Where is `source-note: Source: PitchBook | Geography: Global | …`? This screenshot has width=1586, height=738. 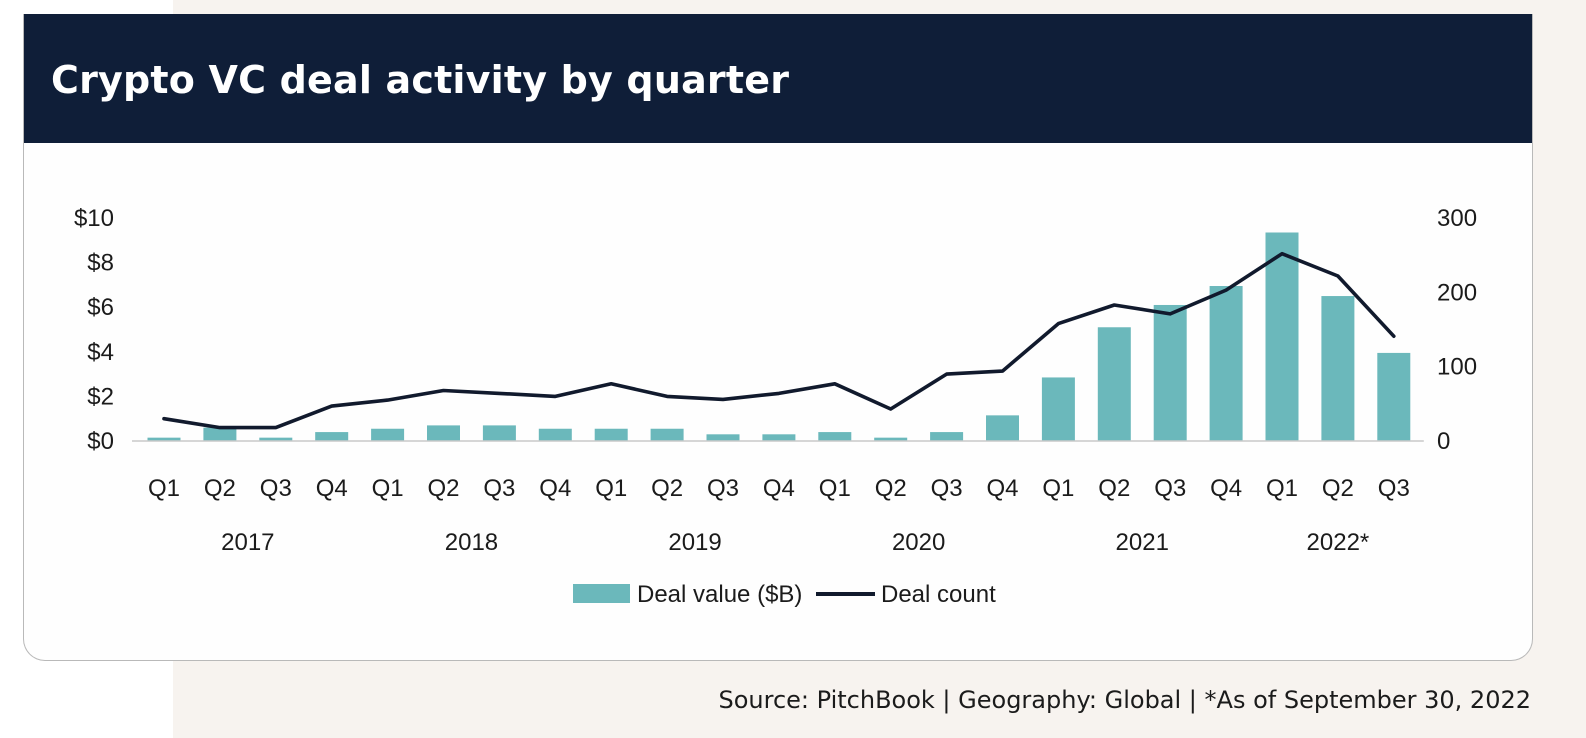
source-note: Source: PitchBook | Geography: Global | … is located at coordinates (1125, 700).